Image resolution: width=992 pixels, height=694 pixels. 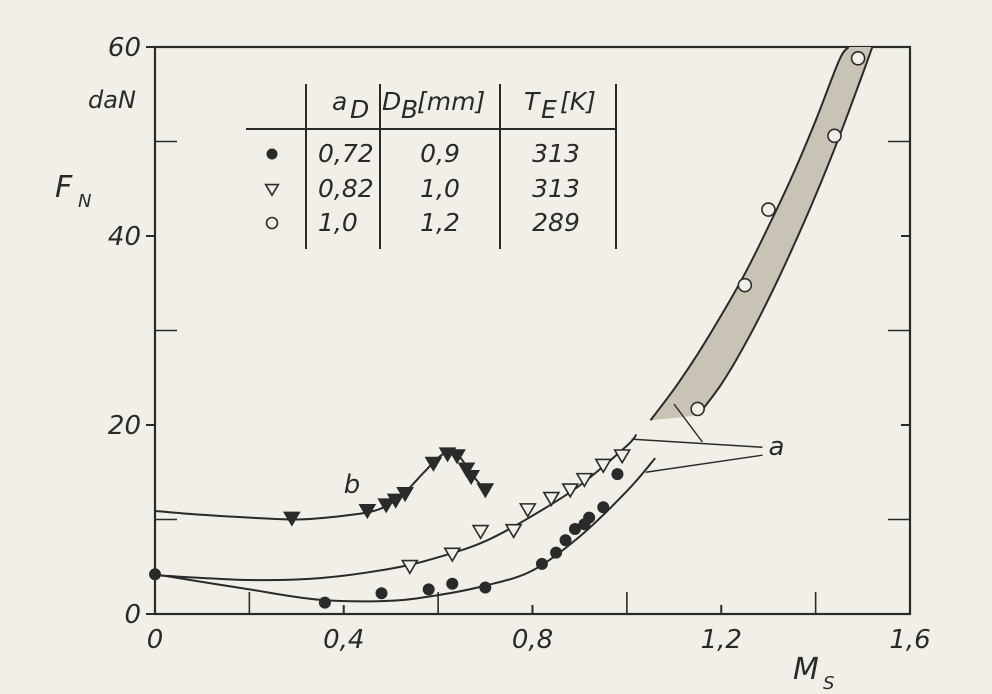 What do you see at coordinates (776, 447) in the screenshot?
I see `annotation-a: a` at bounding box center [776, 447].